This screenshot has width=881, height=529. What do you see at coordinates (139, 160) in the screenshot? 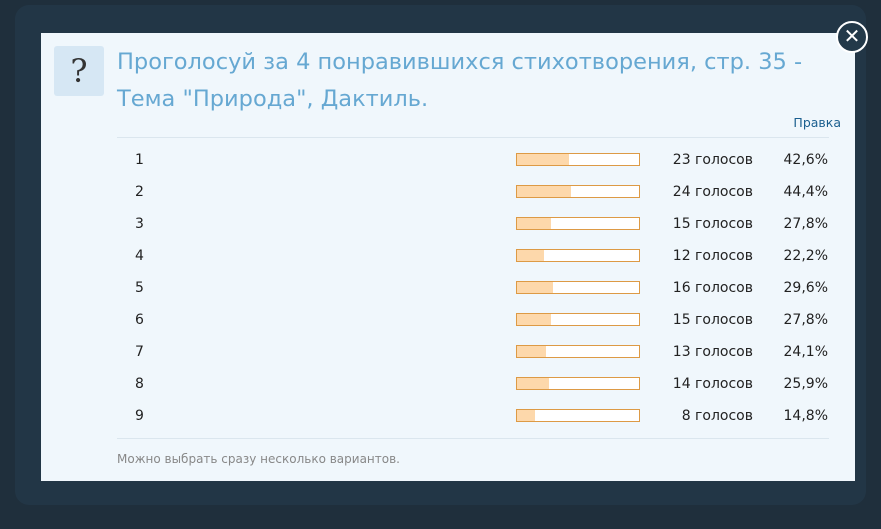
I see `option-label: 1` at bounding box center [139, 160].